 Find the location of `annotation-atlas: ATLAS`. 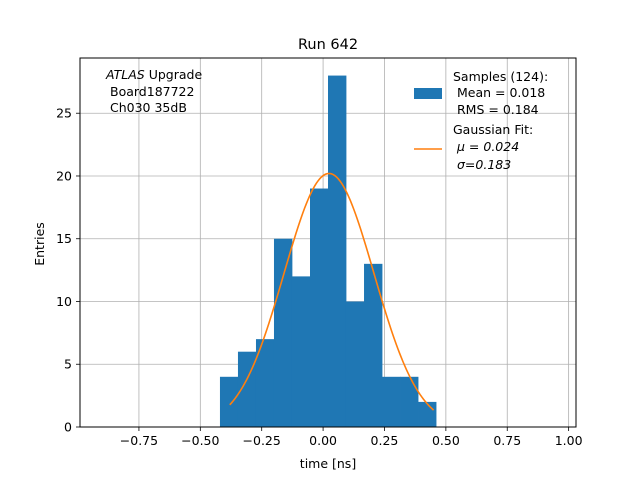

annotation-atlas: ATLAS is located at coordinates (125, 74).